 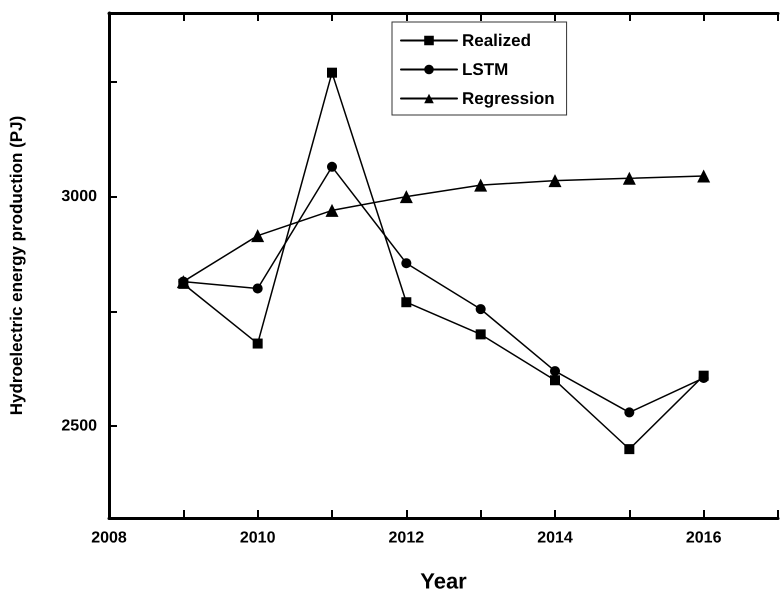 I want to click on y-axis-title: Hydroelectric energy production (PJ), so click(x=16, y=266).